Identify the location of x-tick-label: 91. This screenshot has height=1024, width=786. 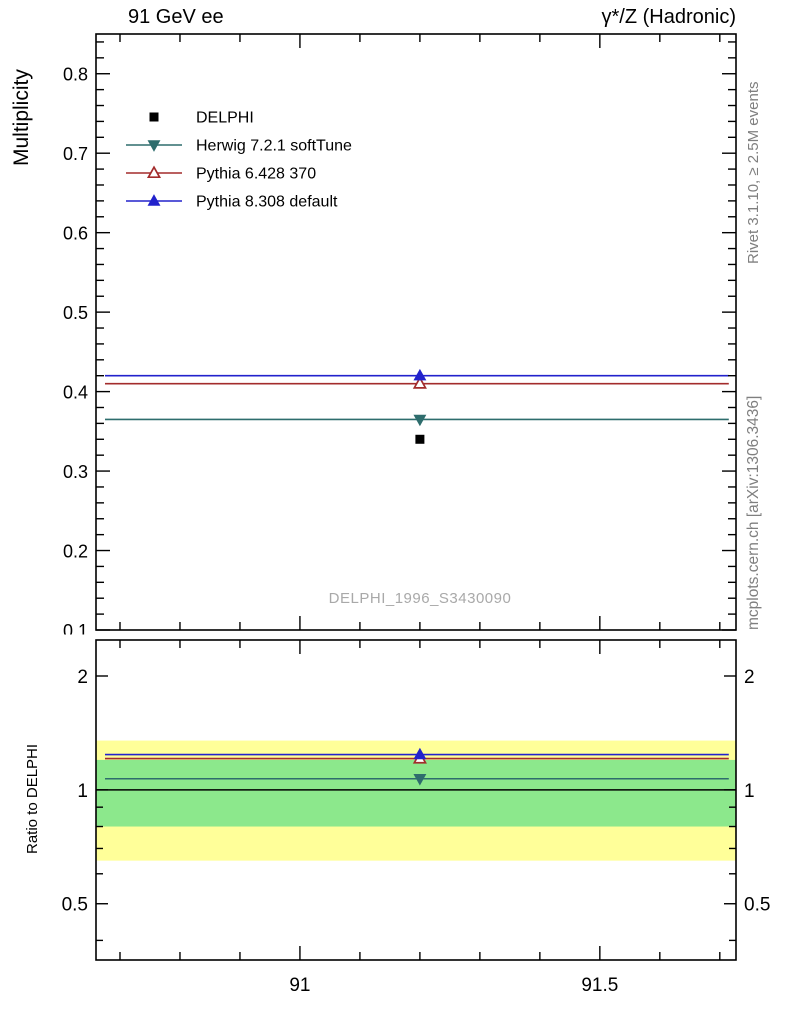
(299, 985).